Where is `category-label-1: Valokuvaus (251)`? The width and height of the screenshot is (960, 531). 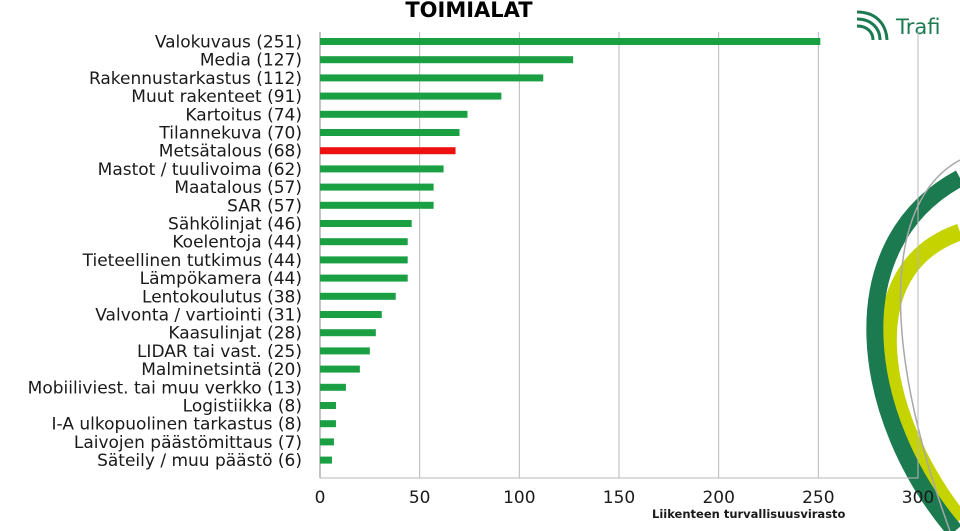 category-label-1: Valokuvaus (251) is located at coordinates (228, 43).